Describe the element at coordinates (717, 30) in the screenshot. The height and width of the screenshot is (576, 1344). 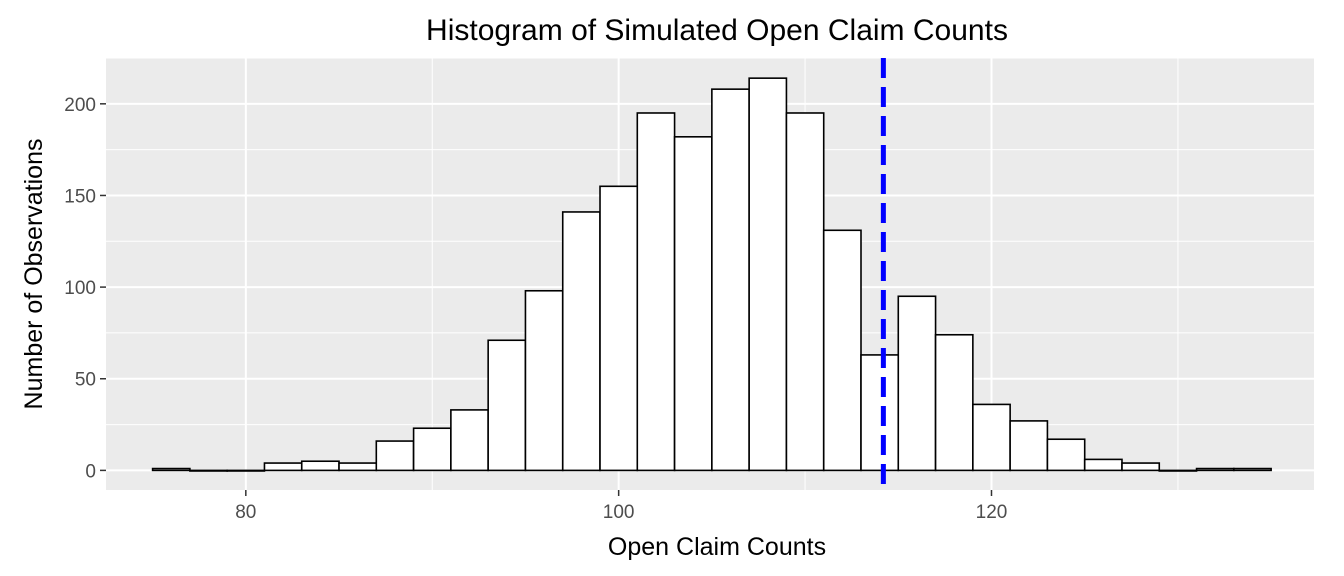
I see `chart-title: Histogram of Simulated Open Claim Counts` at that location.